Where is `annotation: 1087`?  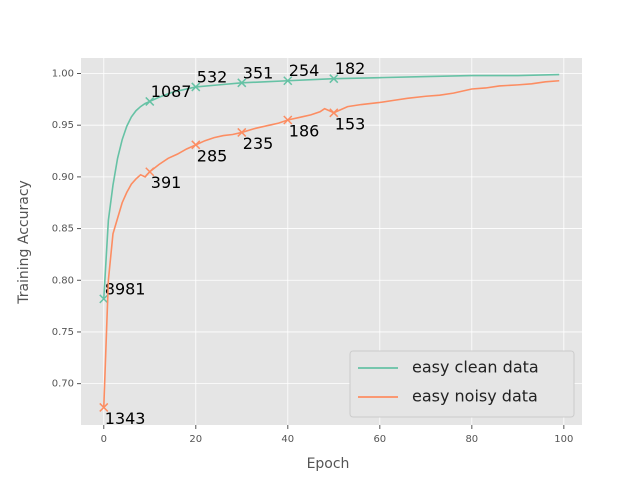
annotation: 1087 is located at coordinates (171, 91).